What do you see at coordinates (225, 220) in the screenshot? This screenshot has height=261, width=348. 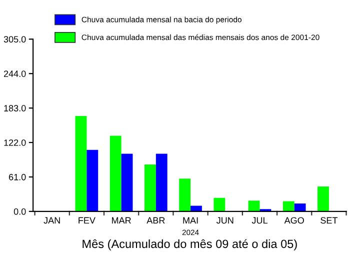 I see `x-tick-label: JUN` at bounding box center [225, 220].